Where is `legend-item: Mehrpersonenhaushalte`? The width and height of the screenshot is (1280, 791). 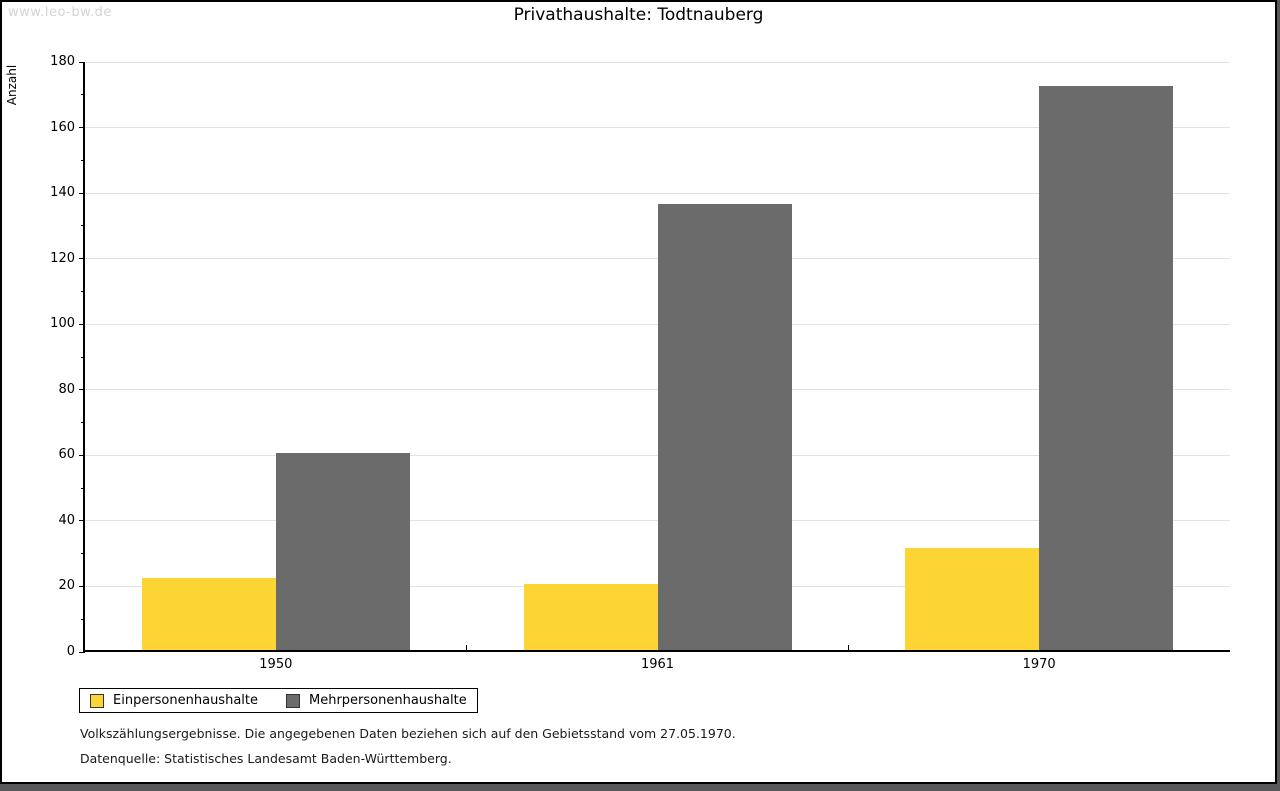 legend-item: Mehrpersonenhaushalte is located at coordinates (376, 700).